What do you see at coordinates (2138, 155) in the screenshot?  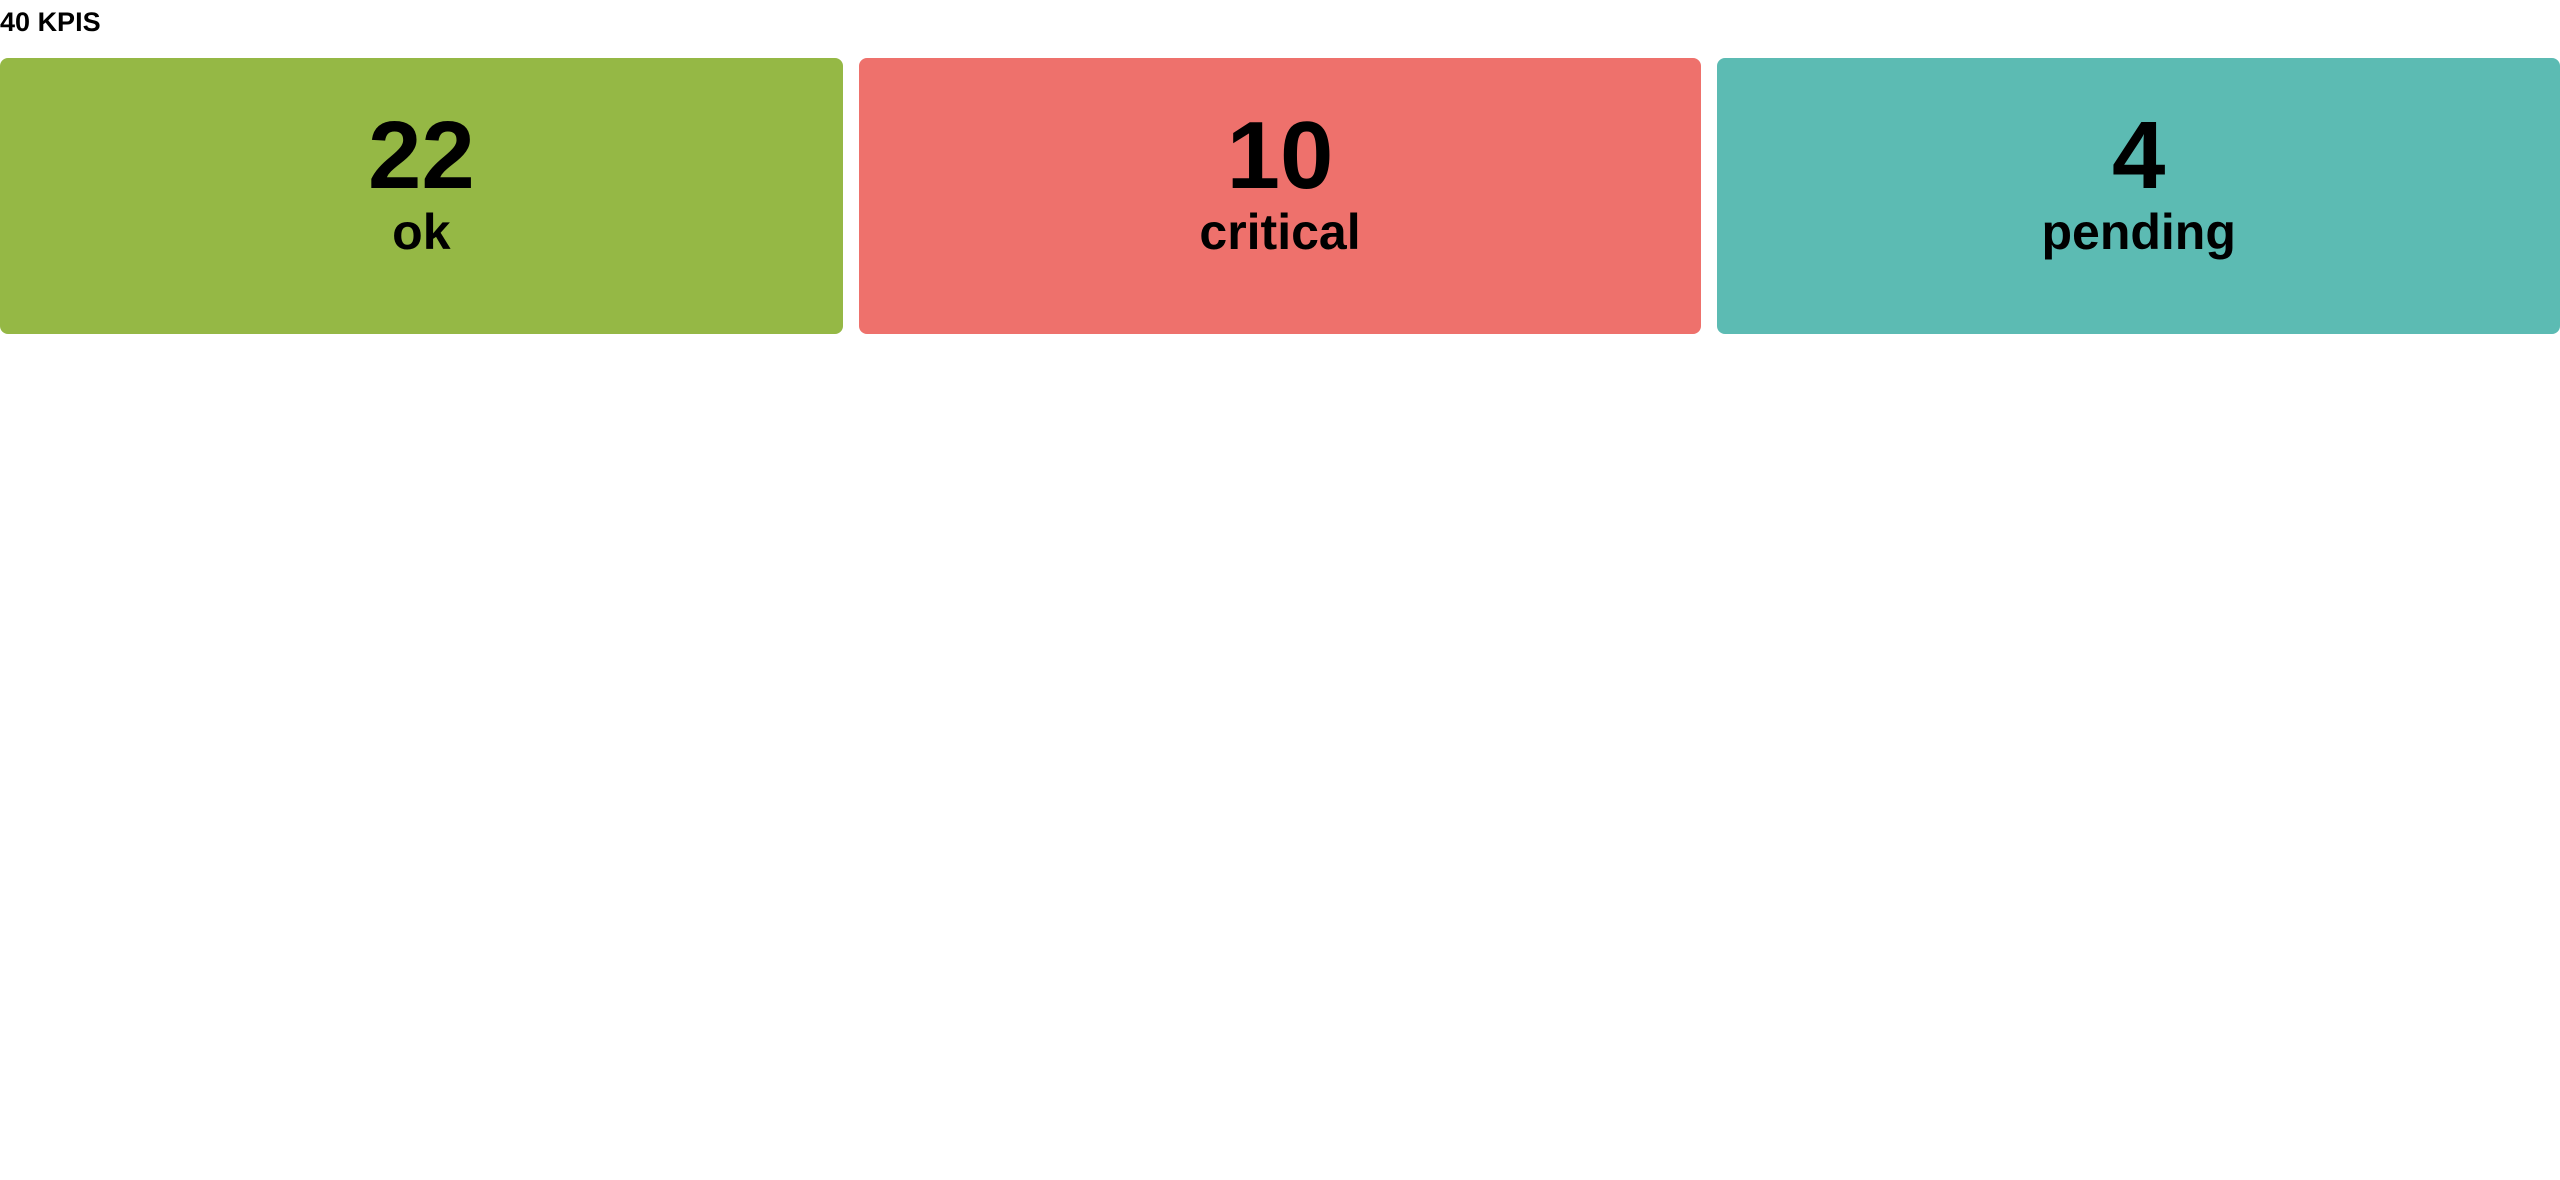 I see `kpi-card-value: 4` at bounding box center [2138, 155].